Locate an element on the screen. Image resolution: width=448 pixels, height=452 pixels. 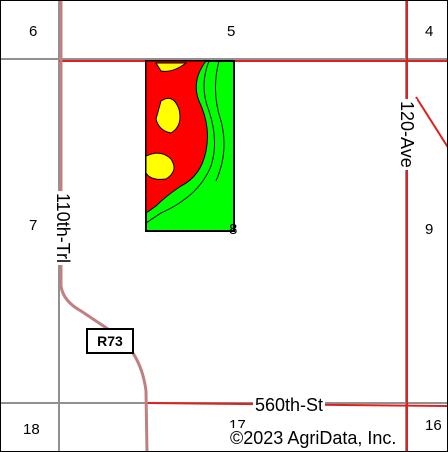
street-label: 560th-St is located at coordinates (289, 405).